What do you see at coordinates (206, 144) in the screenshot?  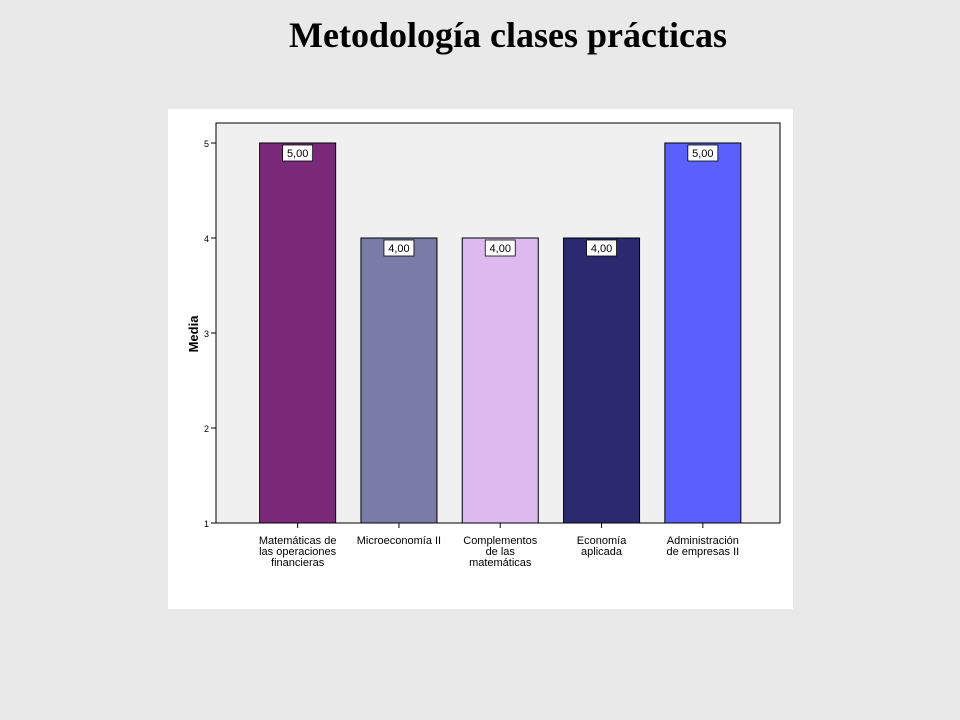 I see `y-tick-label: 5` at bounding box center [206, 144].